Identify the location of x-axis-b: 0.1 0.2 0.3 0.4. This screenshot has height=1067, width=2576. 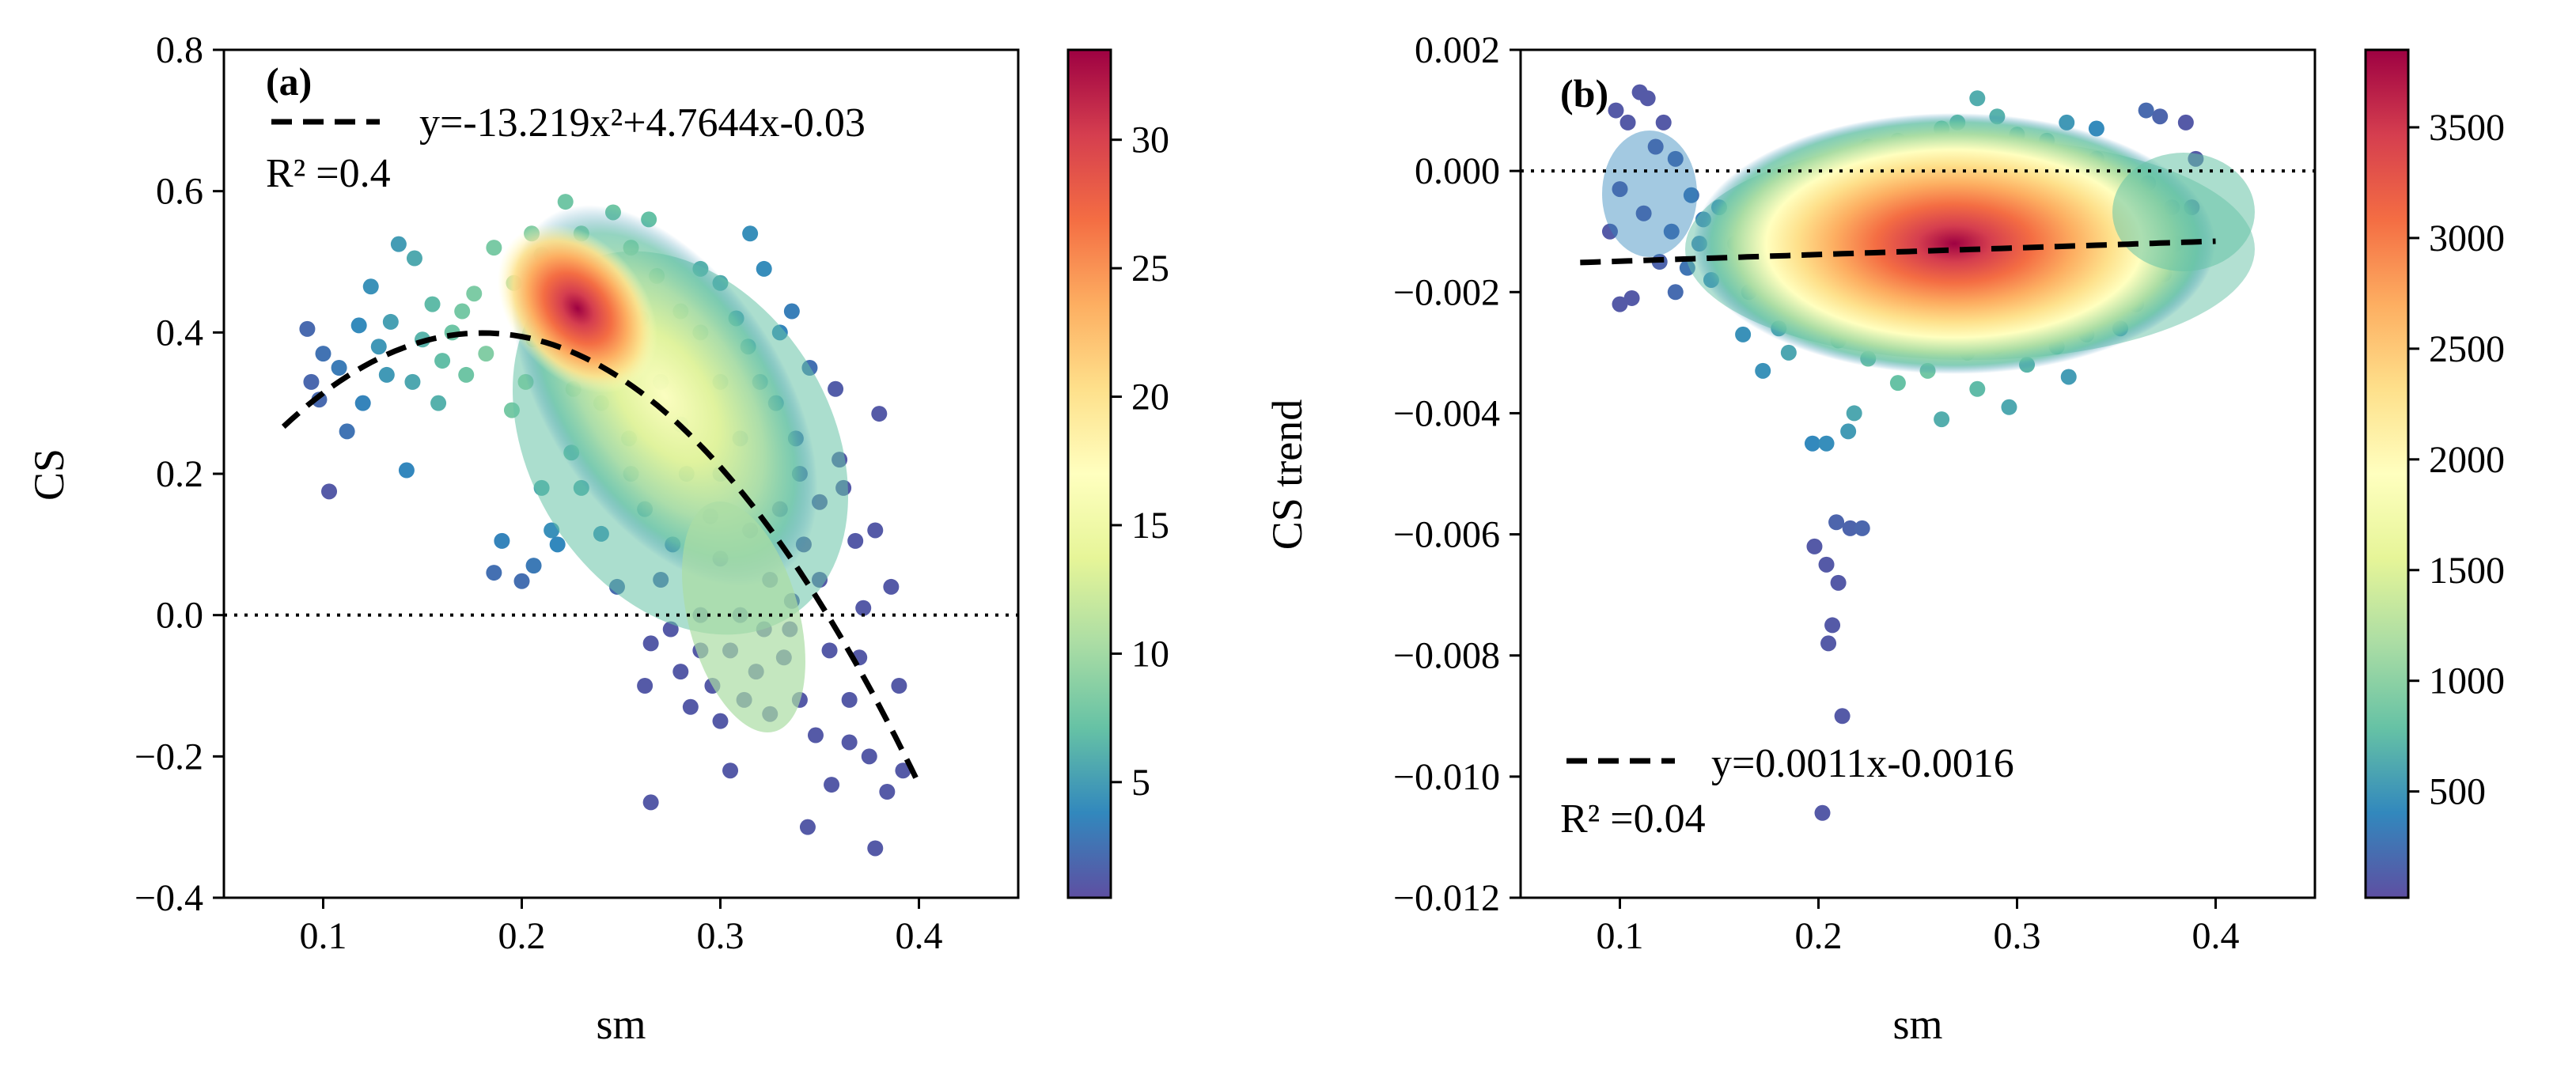
(1918, 928).